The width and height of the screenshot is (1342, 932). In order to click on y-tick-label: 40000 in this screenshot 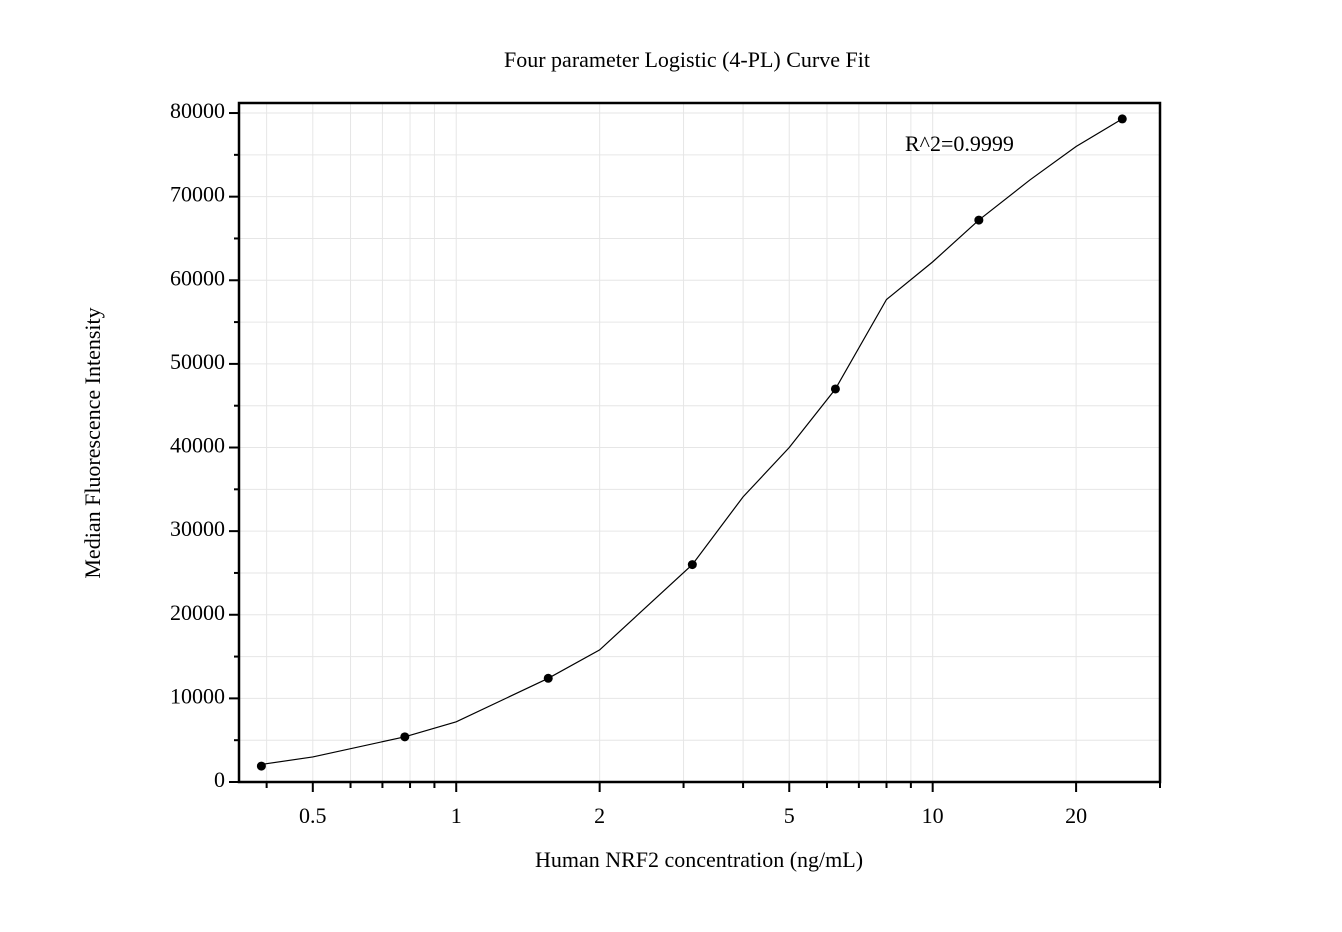, I will do `click(197, 445)`.